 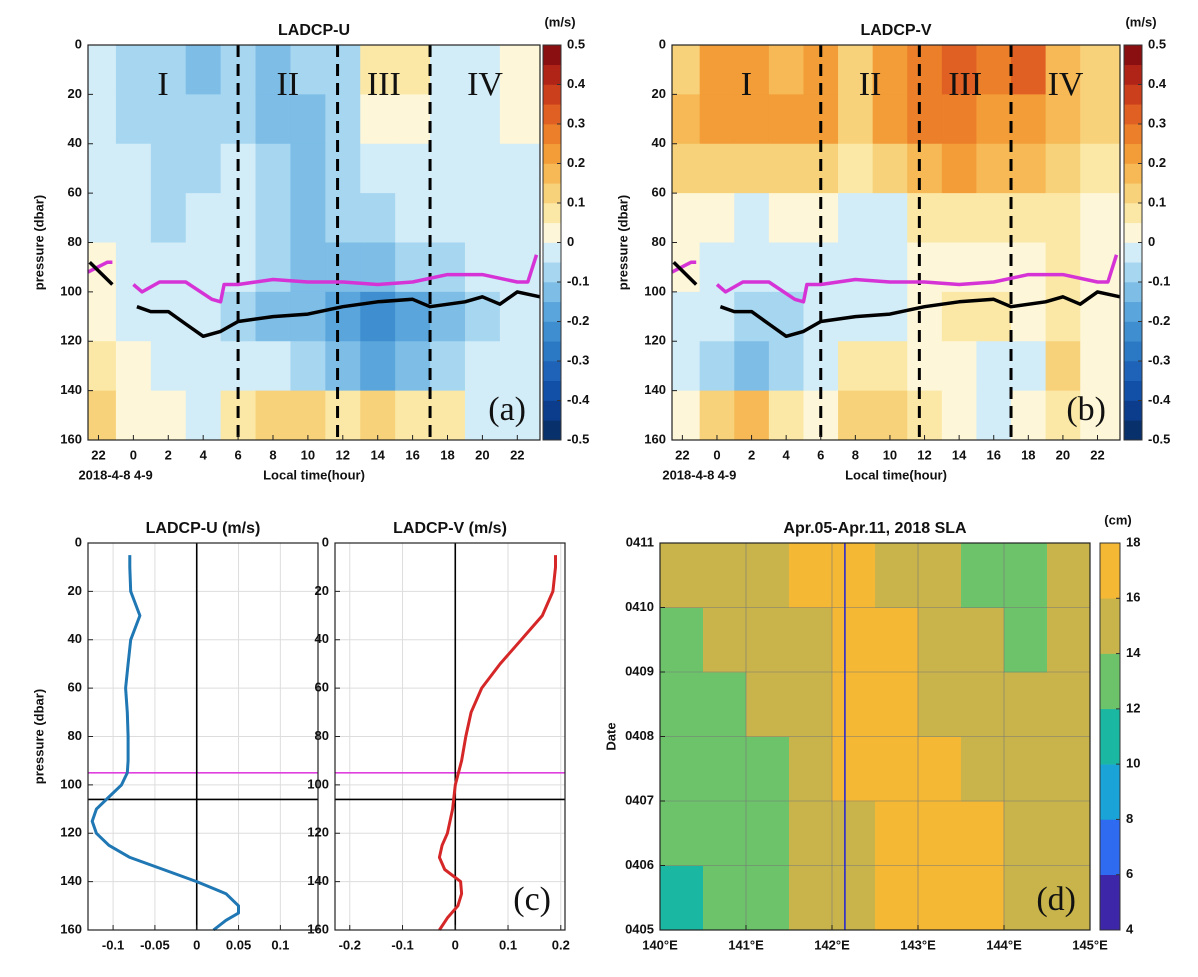 What do you see at coordinates (965, 84) in the screenshot?
I see `region-label: III` at bounding box center [965, 84].